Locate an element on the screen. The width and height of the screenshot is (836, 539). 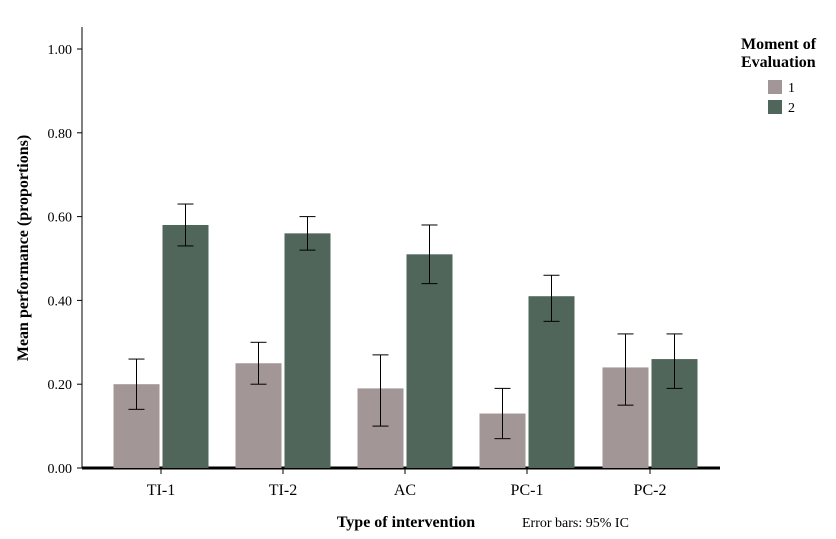
legend: Moment of Evaluation 1 2 is located at coordinates (779, 76).